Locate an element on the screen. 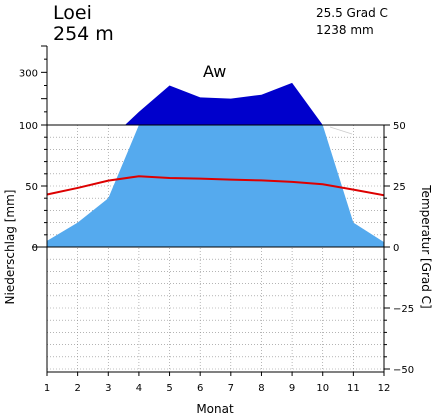 This screenshot has width=436, height=416. x-tick-label: 6 is located at coordinates (200, 388).